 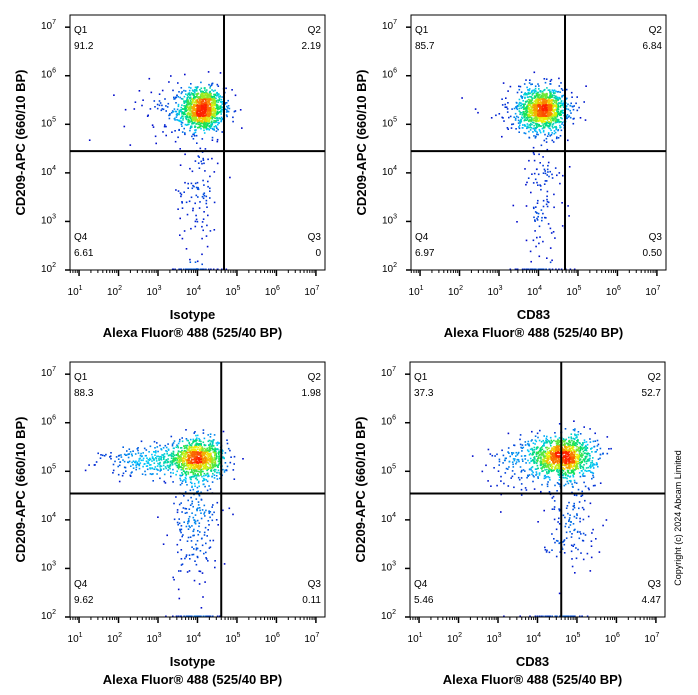 What do you see at coordinates (534, 291) in the screenshot?
I see `x-tick-label: 10⁴` at bounding box center [534, 291].